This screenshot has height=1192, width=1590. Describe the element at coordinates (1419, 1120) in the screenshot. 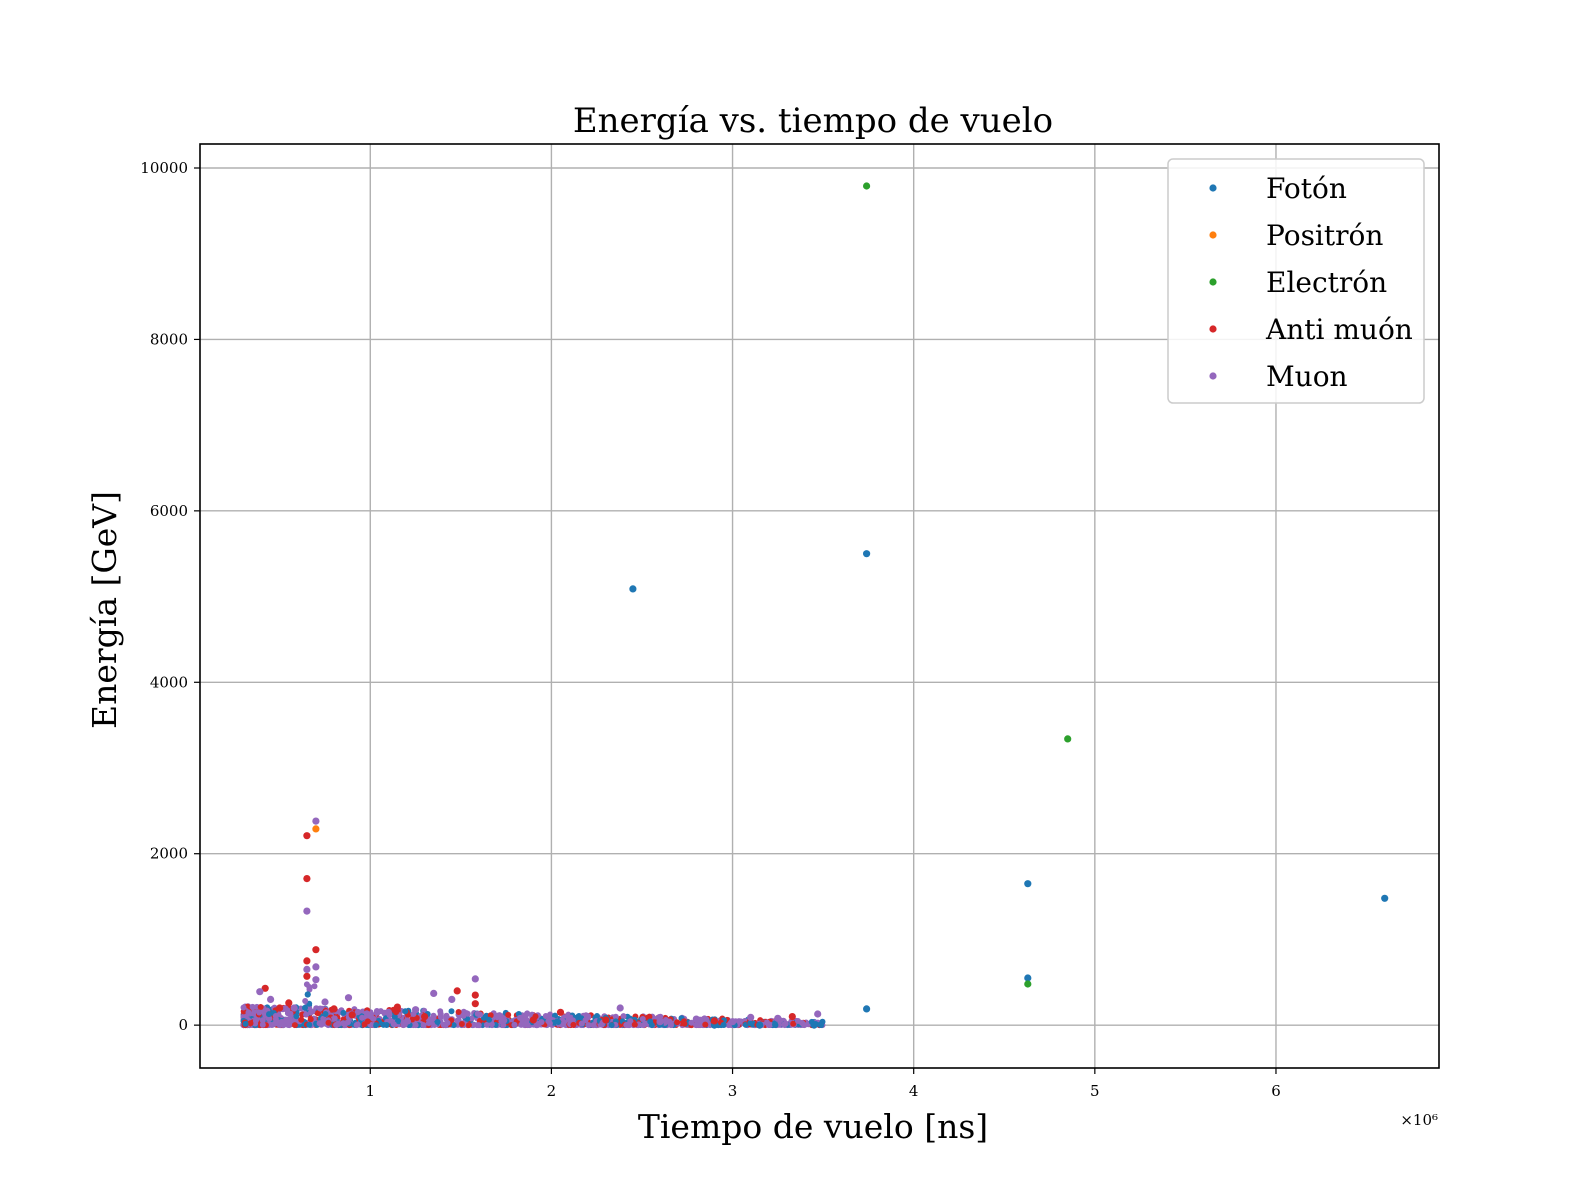

I see `x-axis-offset-label: ×10⁶` at that location.